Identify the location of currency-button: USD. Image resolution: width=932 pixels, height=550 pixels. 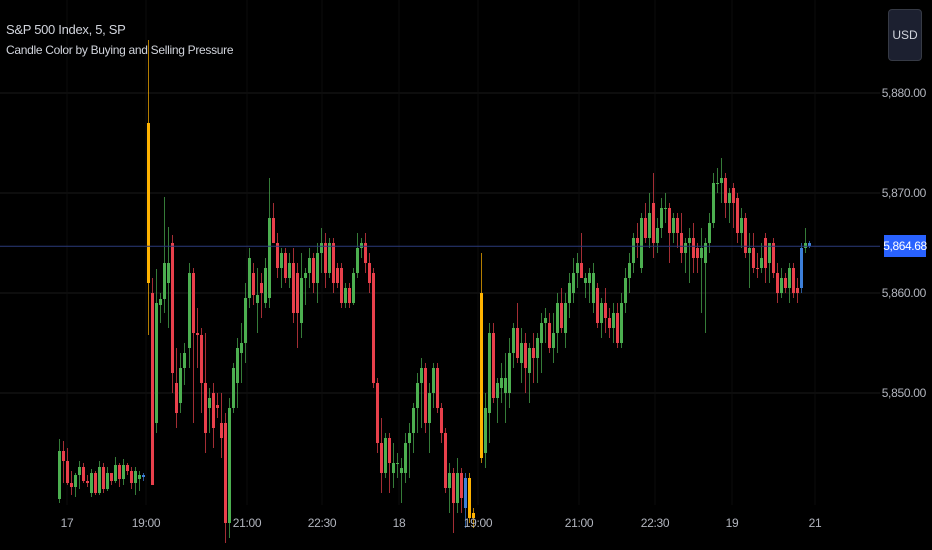
(905, 35).